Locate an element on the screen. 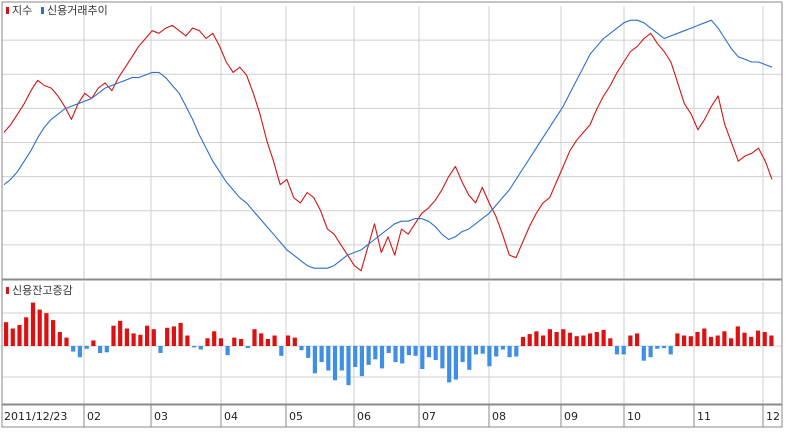 The width and height of the screenshot is (795, 433). x-axis-month-label: 05 is located at coordinates (296, 416).